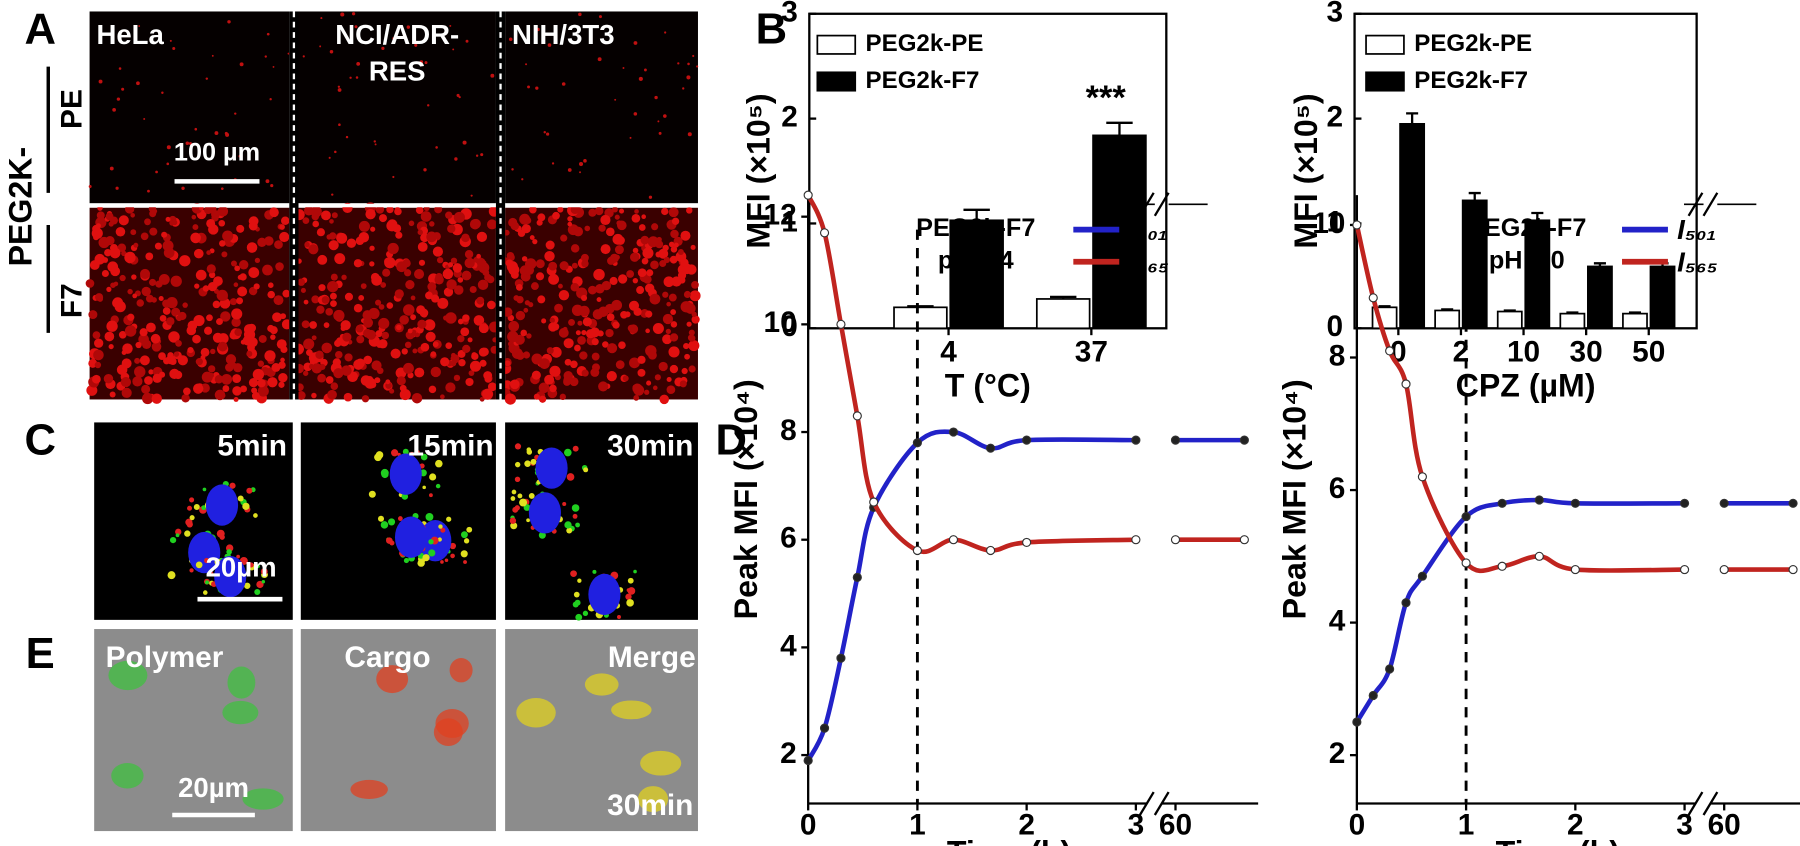 This screenshot has height=846, width=1800. What do you see at coordinates (411, 537) in the screenshot?
I see `nucleus` at bounding box center [411, 537].